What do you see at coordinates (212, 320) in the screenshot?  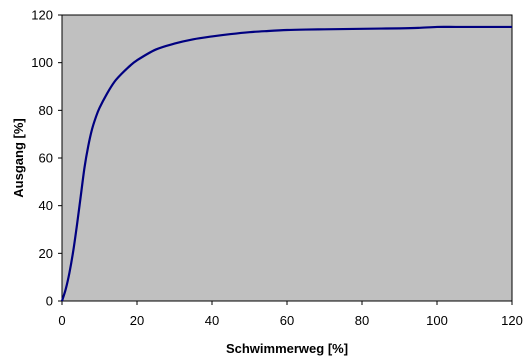 I see `x-tick-label: 40` at bounding box center [212, 320].